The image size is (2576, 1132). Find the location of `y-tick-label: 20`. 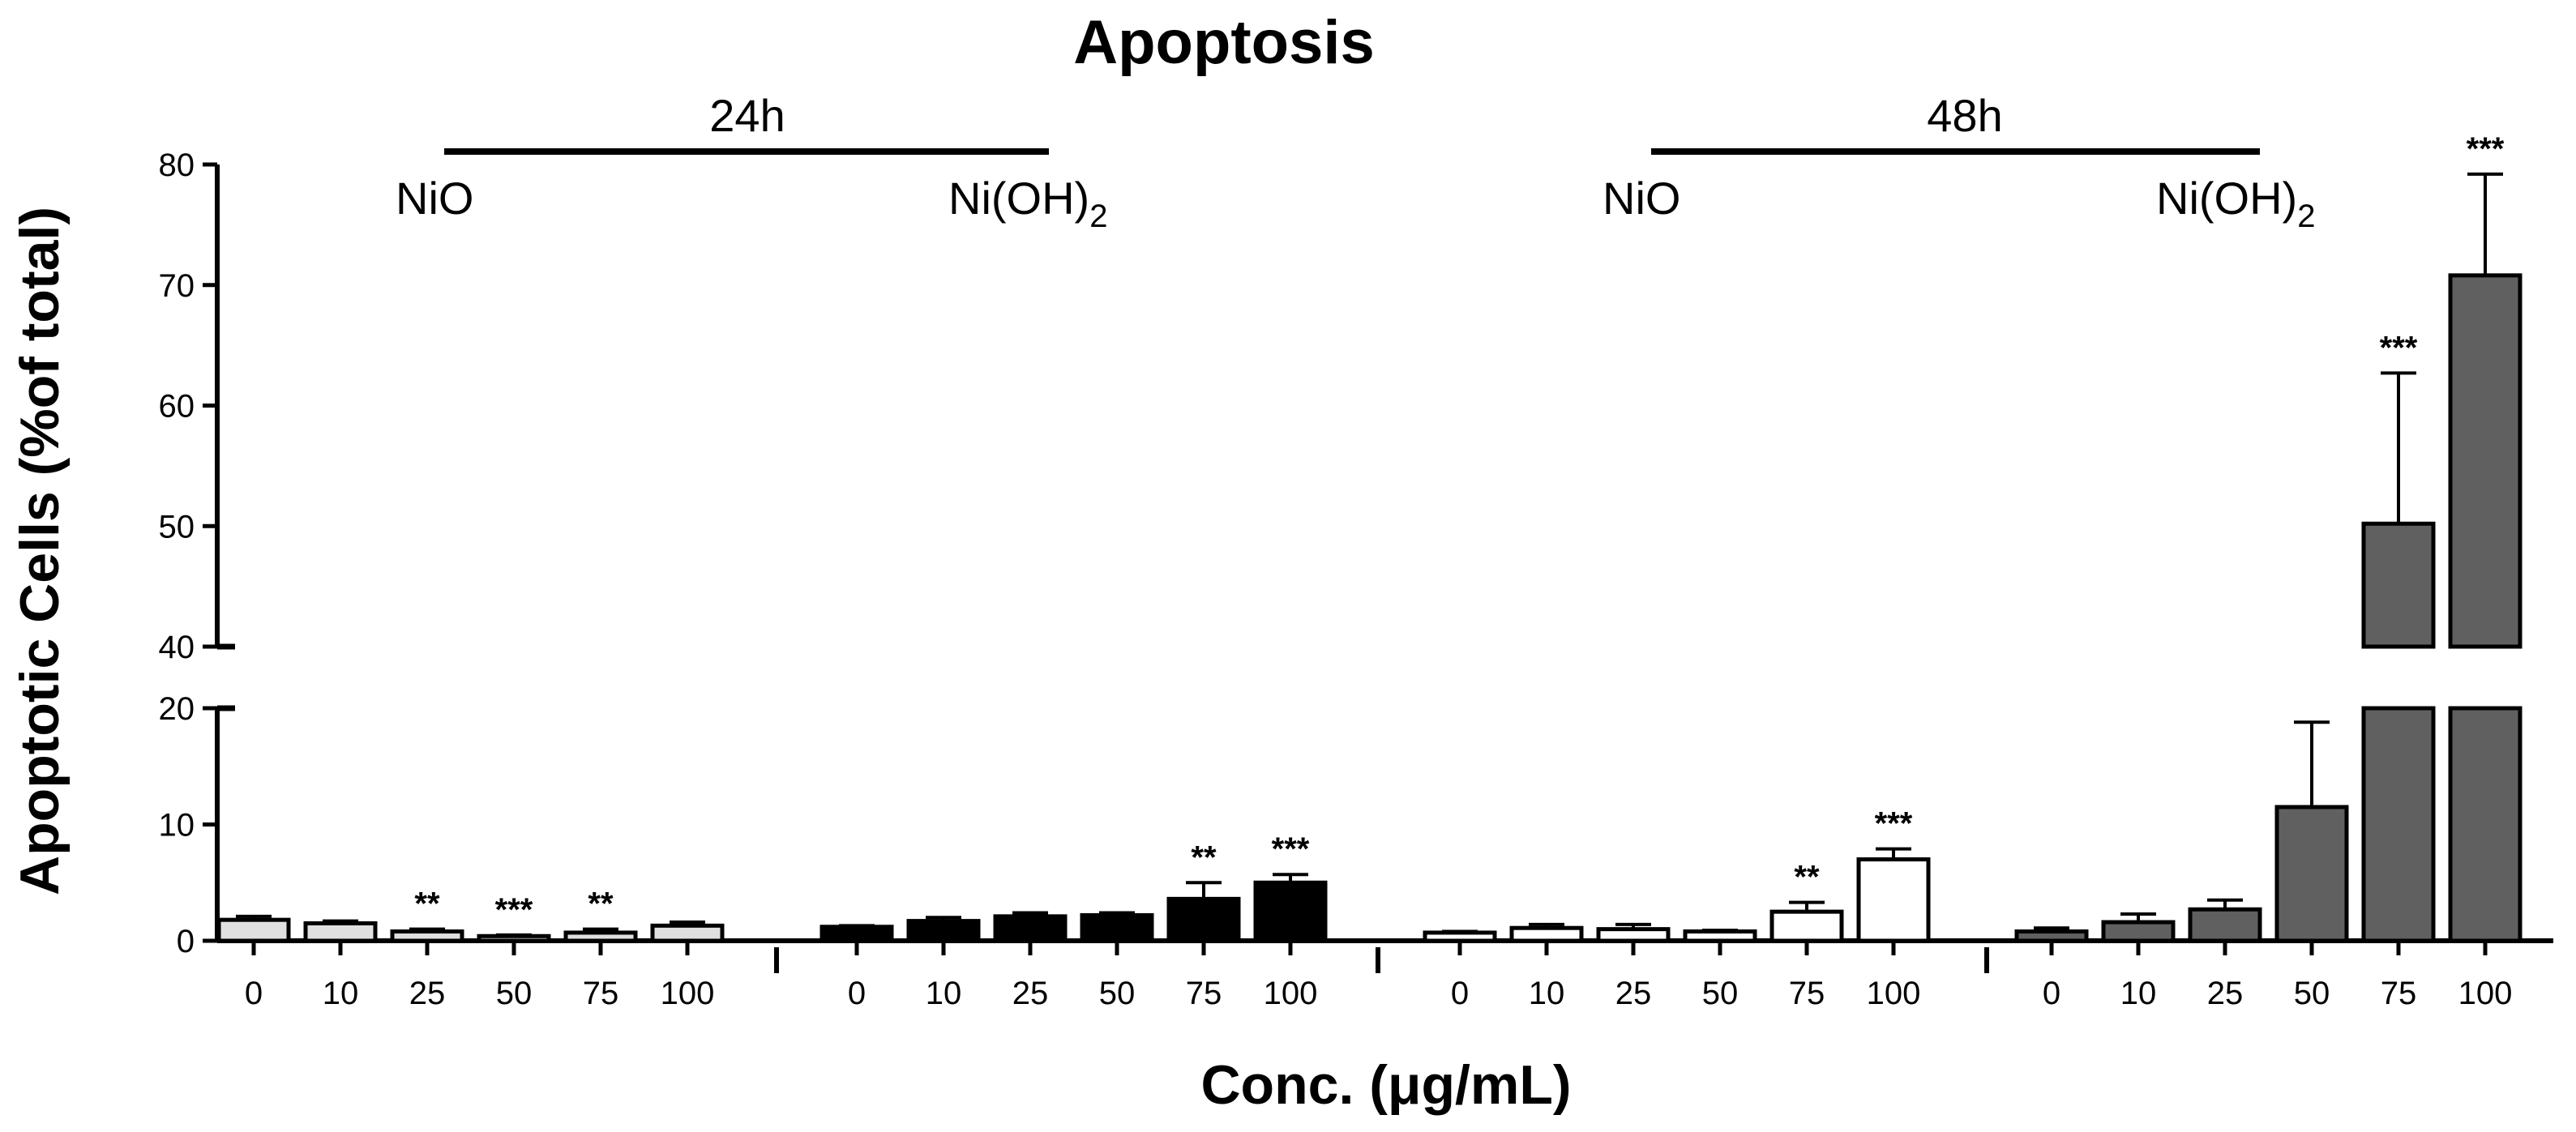

y-tick-label: 20 is located at coordinates (177, 709).